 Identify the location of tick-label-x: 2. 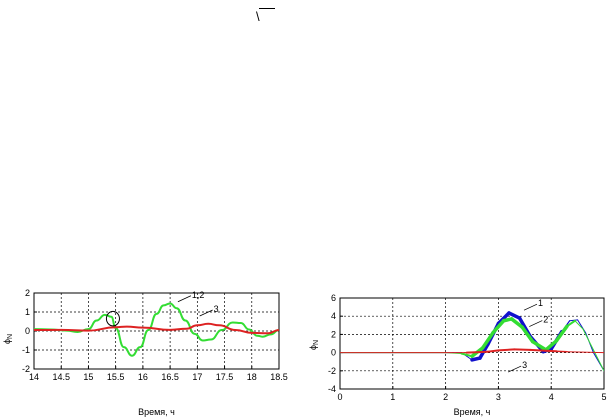
(445, 397).